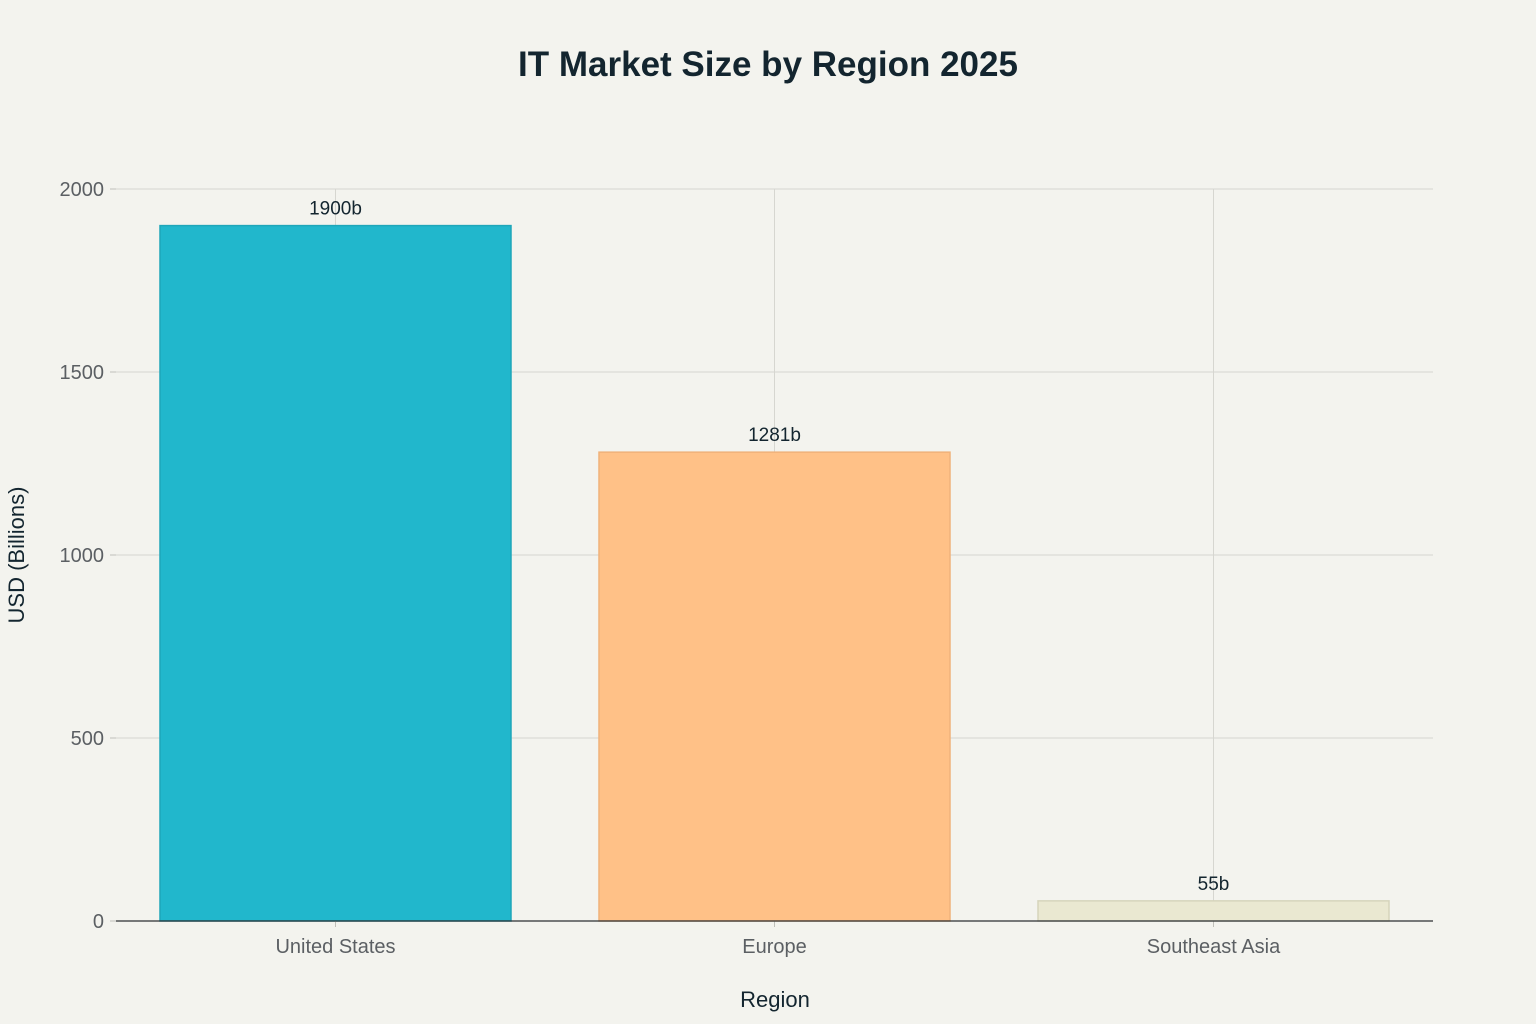 This screenshot has width=1536, height=1024. Describe the element at coordinates (774, 435) in the screenshot. I see `data-label: 1281b` at that location.